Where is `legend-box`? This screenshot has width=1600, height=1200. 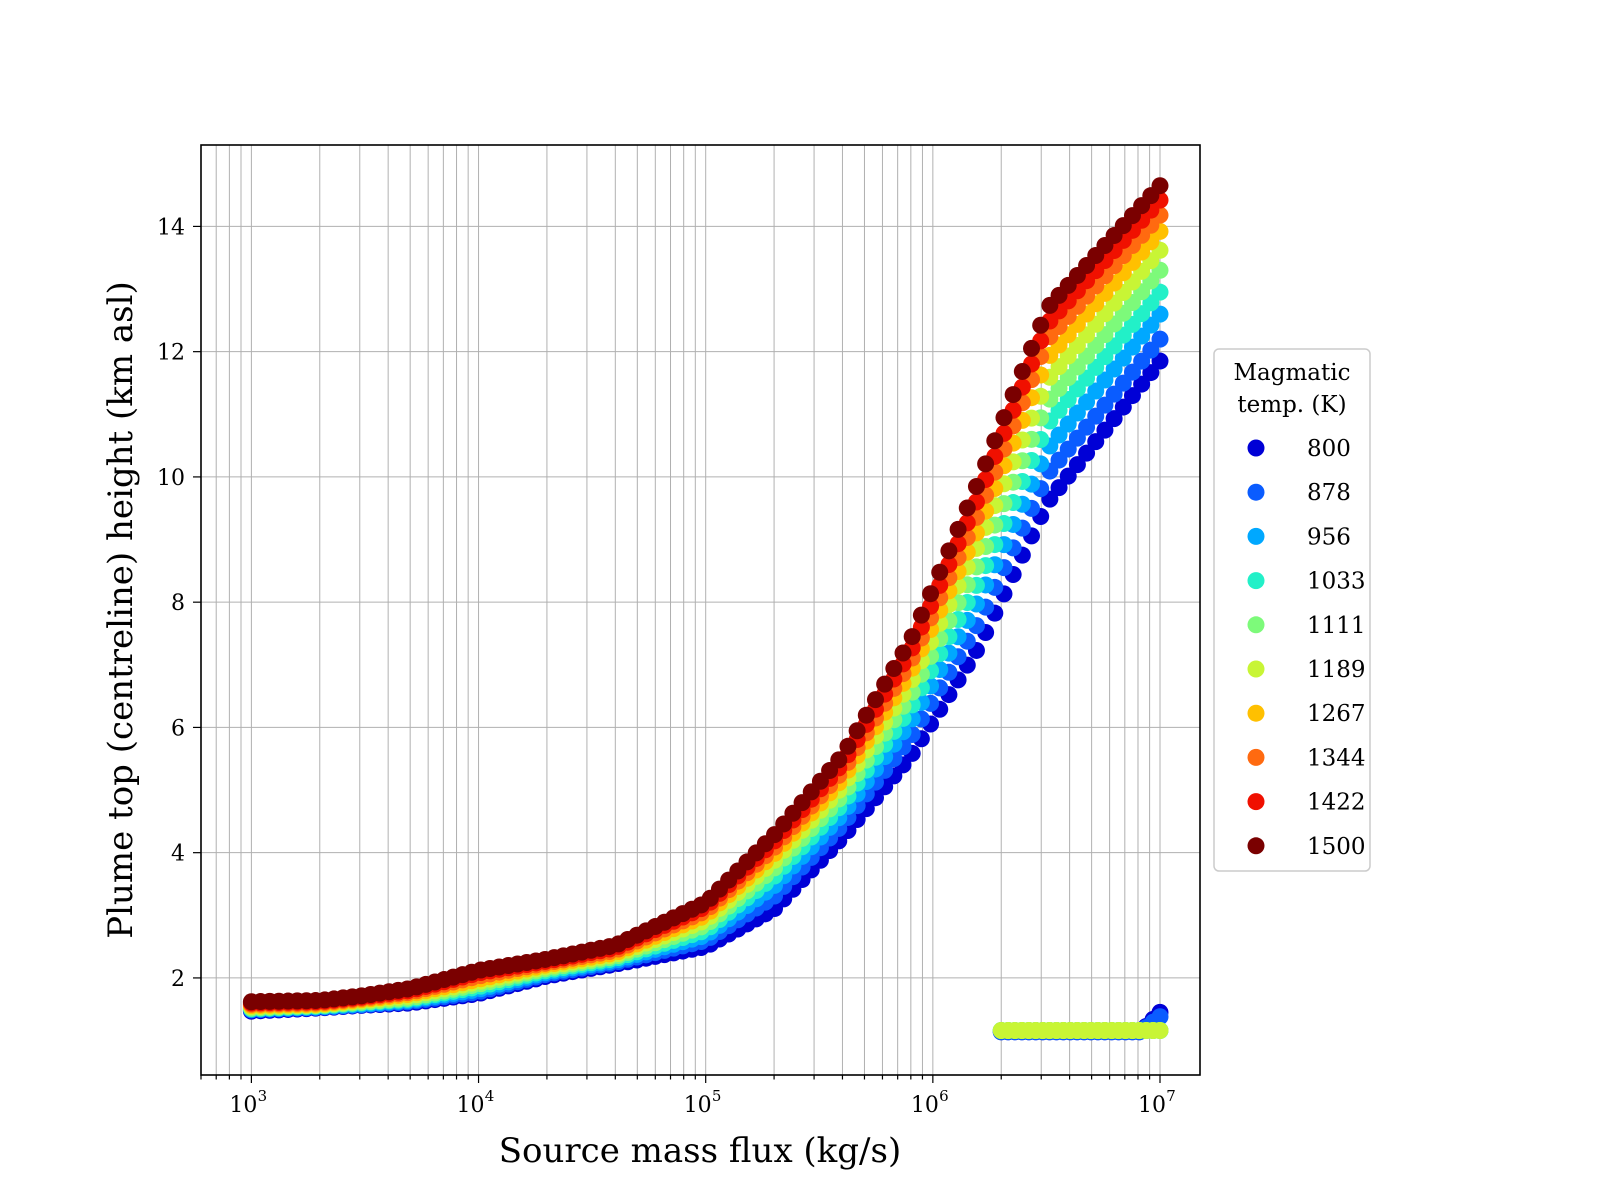
legend-box is located at coordinates (1292, 610).